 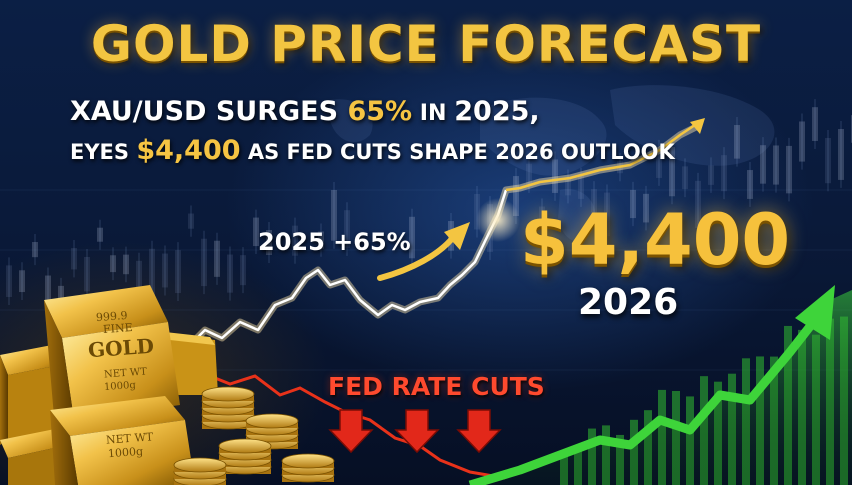 What do you see at coordinates (426, 44) in the screenshot?
I see `headline: GOLD PRICE FORECAST` at bounding box center [426, 44].